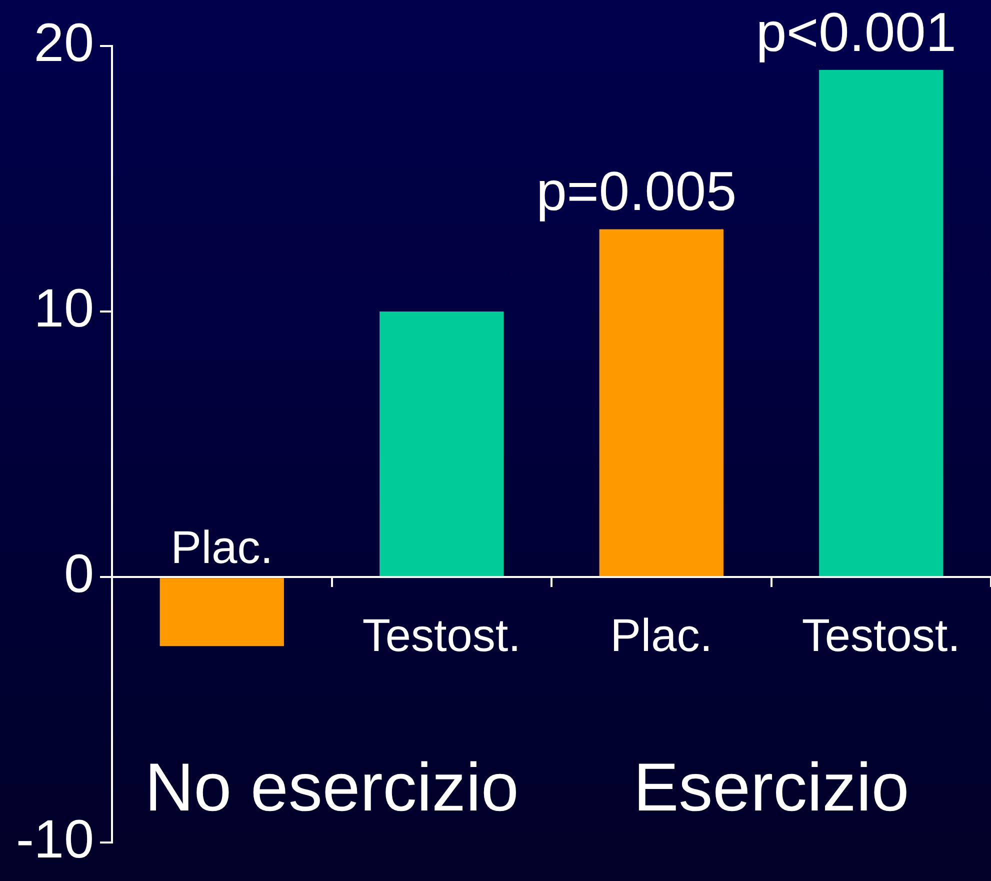  Describe the element at coordinates (64, 308) in the screenshot. I see `y-tick-label: 10` at that location.